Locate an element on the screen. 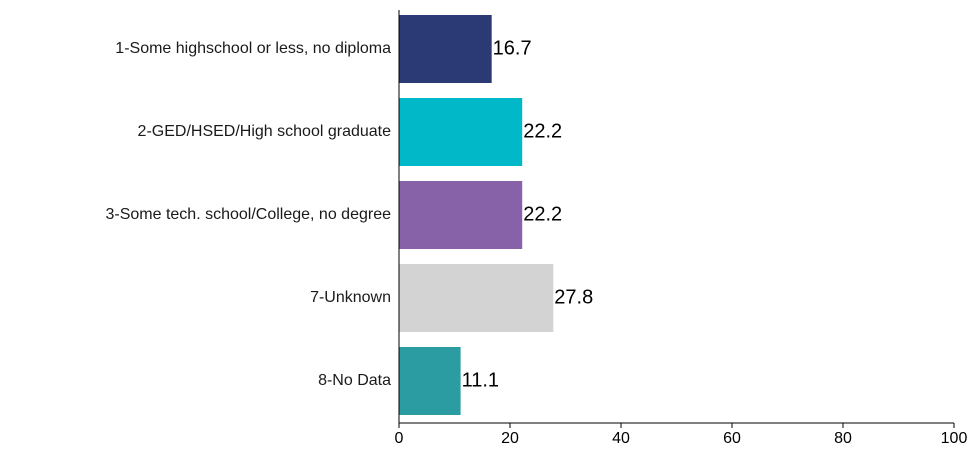 Image resolution: width=974 pixels, height=449 pixels. x-tick-label: 100 is located at coordinates (954, 438).